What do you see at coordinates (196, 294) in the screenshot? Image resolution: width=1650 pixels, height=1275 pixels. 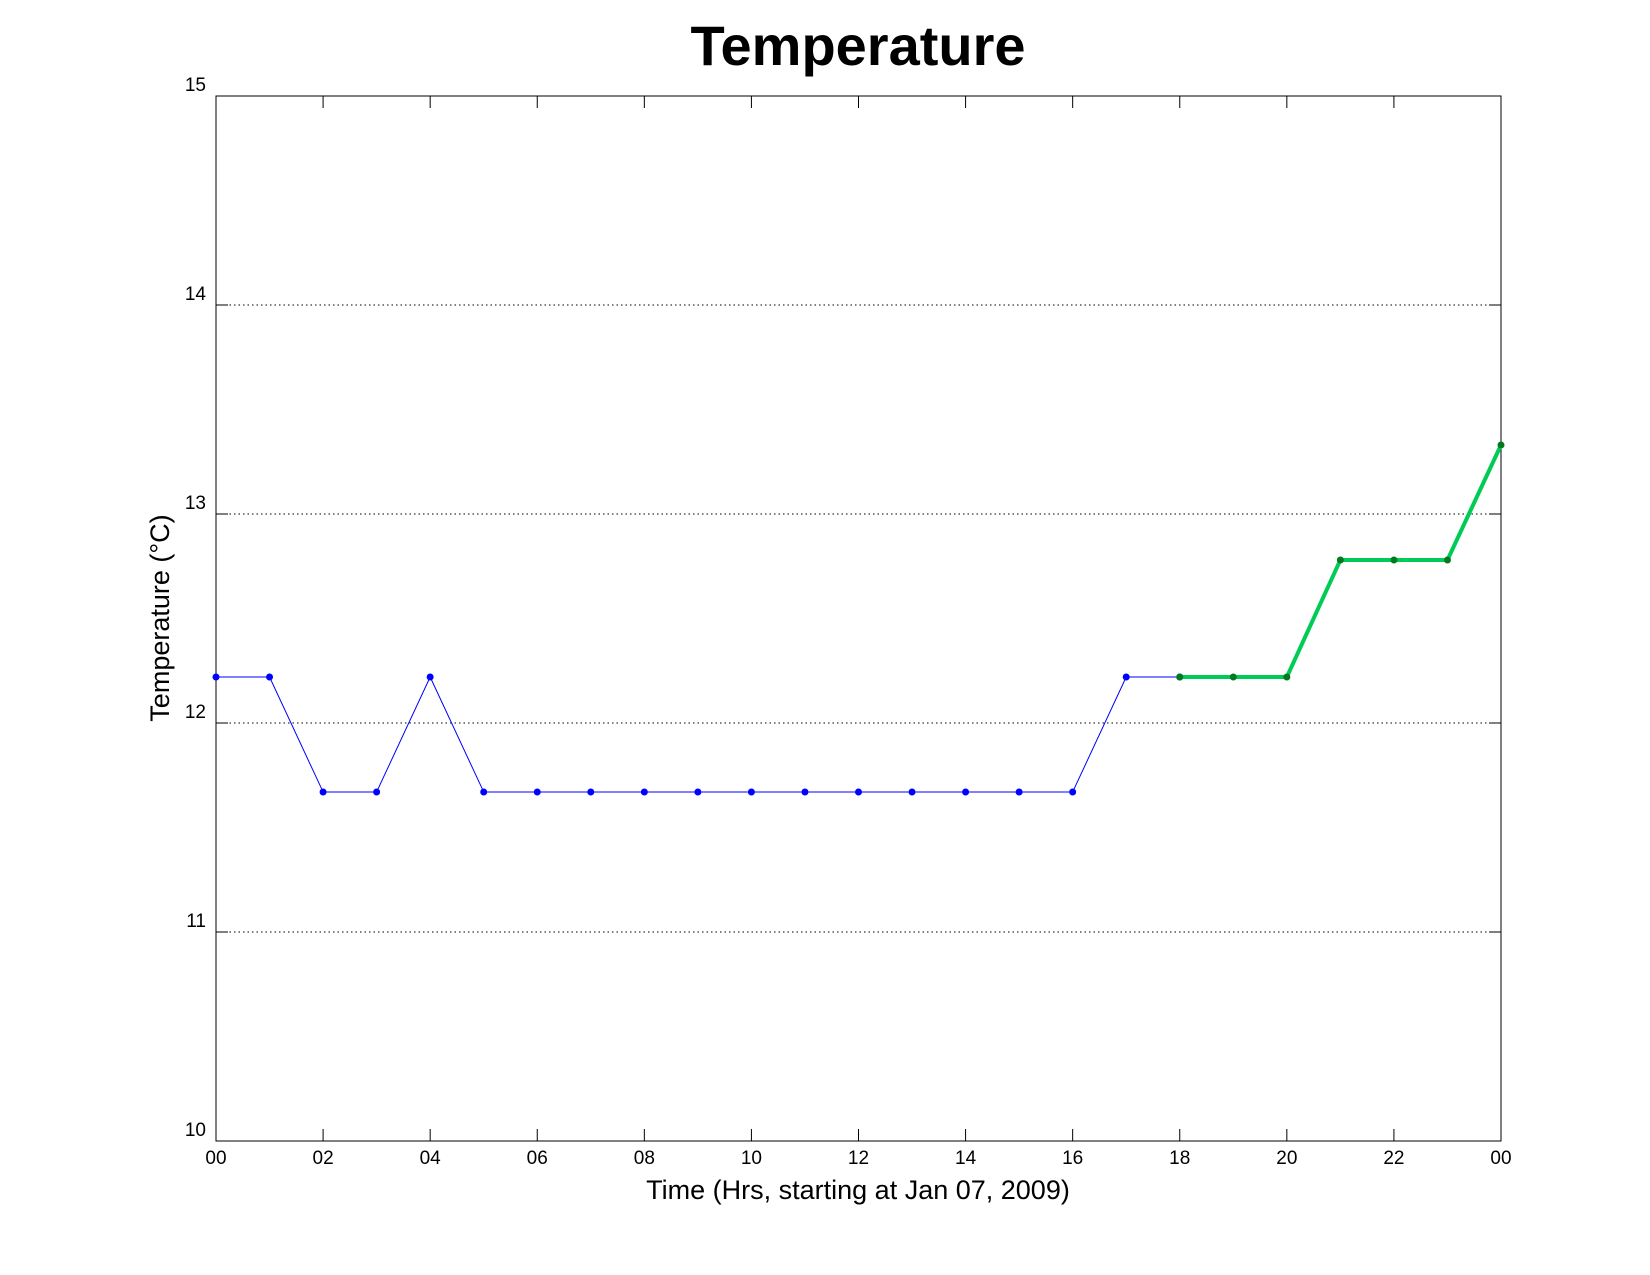 I see `y-tick-label: 14` at bounding box center [196, 294].